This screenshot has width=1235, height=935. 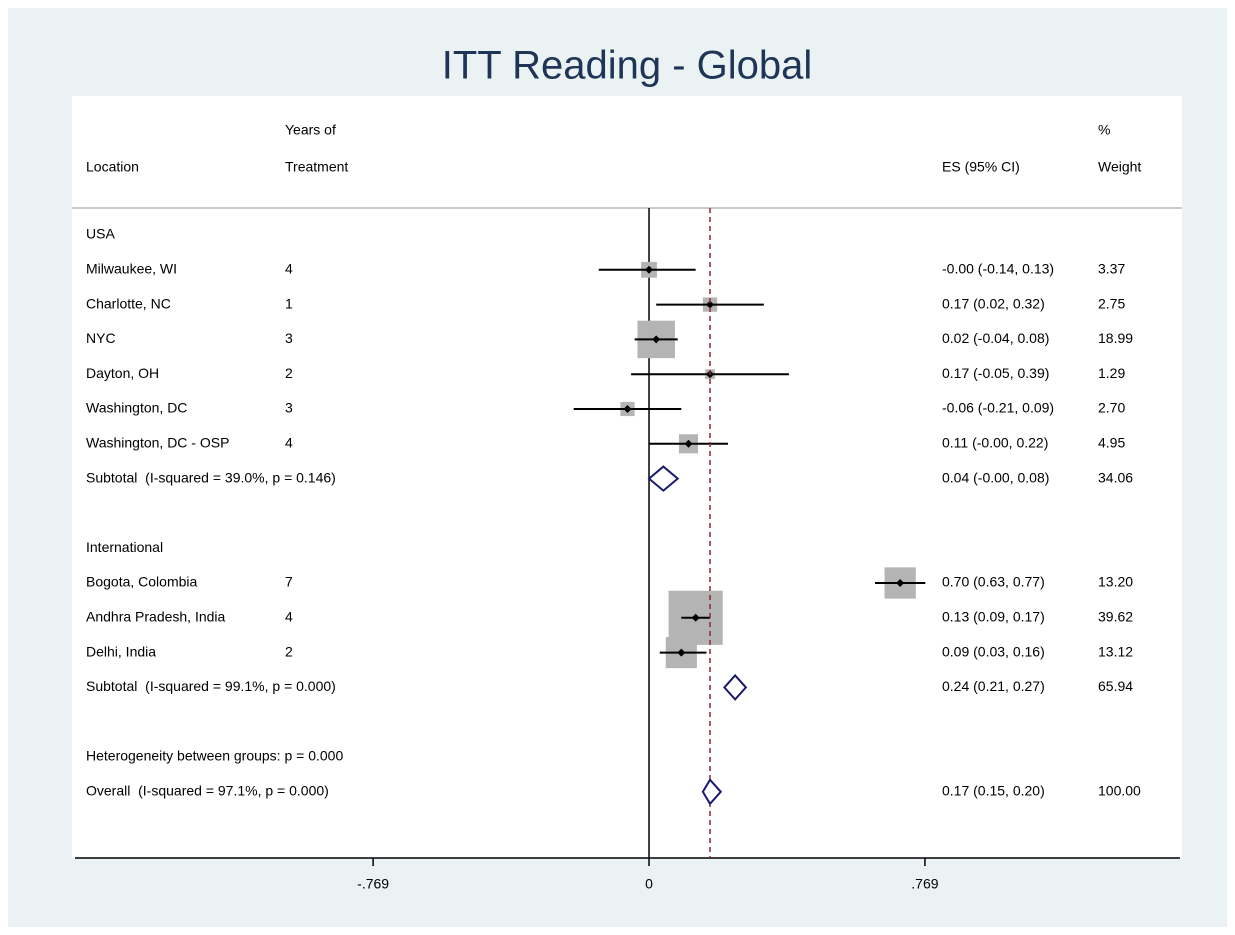 What do you see at coordinates (995, 477) in the screenshot?
I see `es-label: 0.04 (-0.00, 0.08)` at bounding box center [995, 477].